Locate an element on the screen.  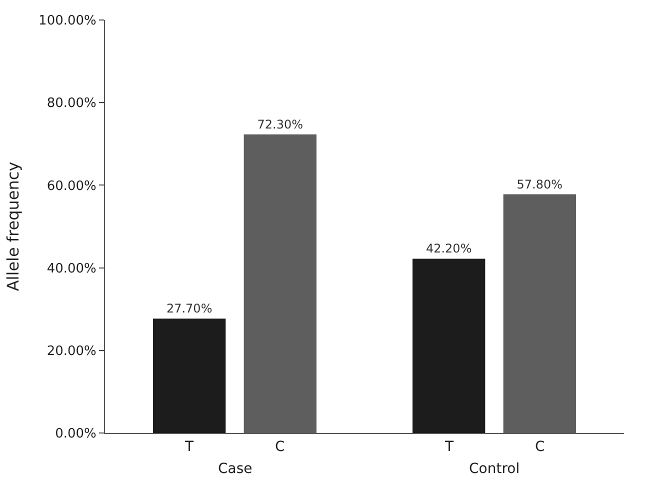
y-tick-label: 60.00% is located at coordinates (71, 186).